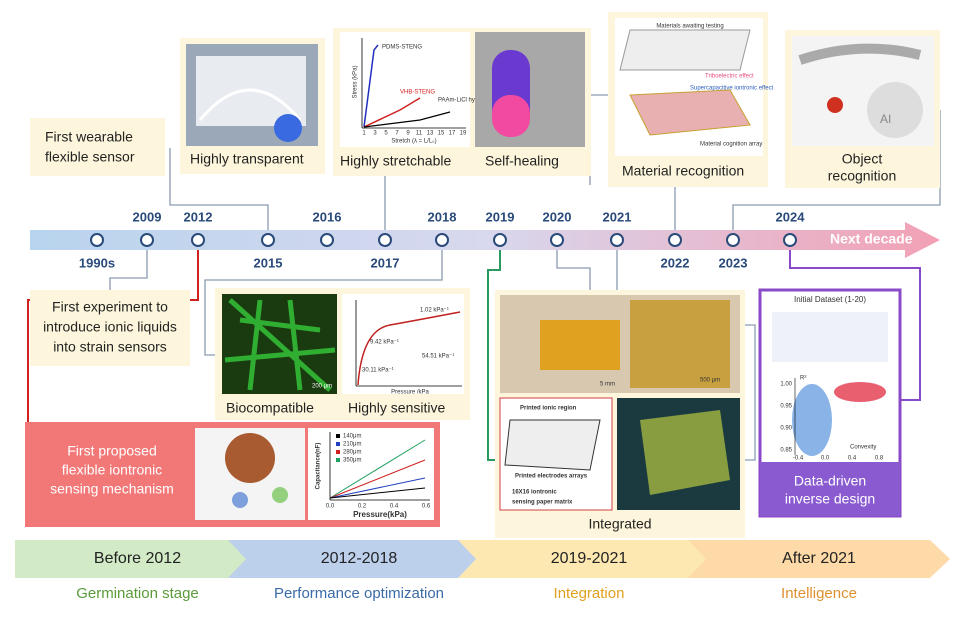 The image size is (960, 618). Describe the element at coordinates (534, 493) in the screenshot. I see `figure-text: 16X16 iontronic` at that location.